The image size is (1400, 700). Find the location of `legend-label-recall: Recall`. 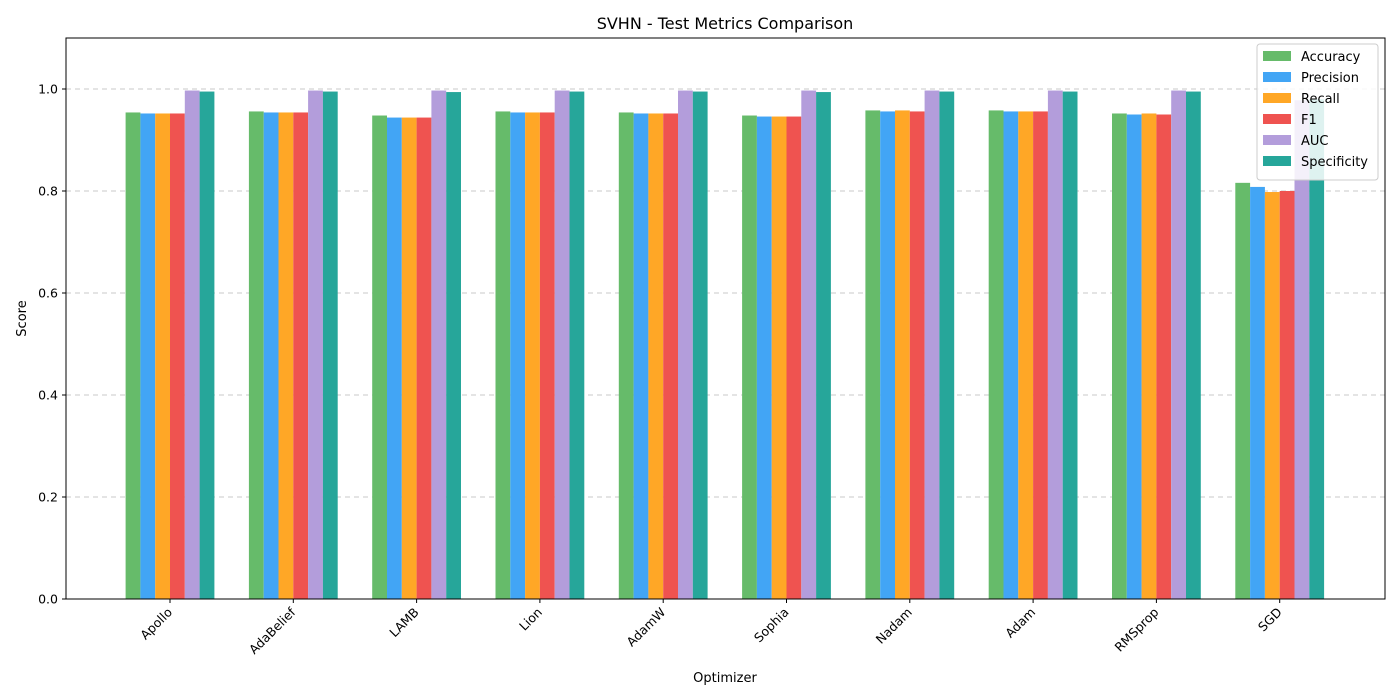

legend-label-recall: Recall is located at coordinates (1320, 99).